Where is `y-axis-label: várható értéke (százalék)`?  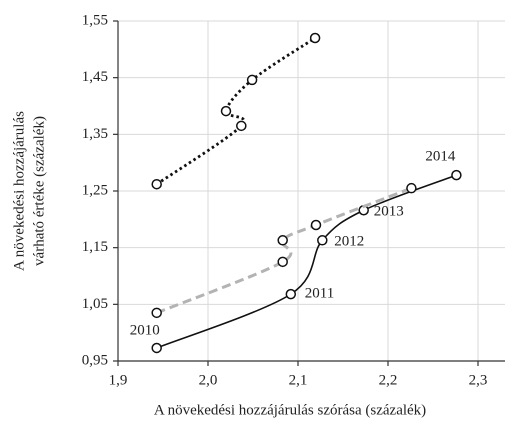 y-axis-label: várható értéke (százalék) is located at coordinates (39, 191).